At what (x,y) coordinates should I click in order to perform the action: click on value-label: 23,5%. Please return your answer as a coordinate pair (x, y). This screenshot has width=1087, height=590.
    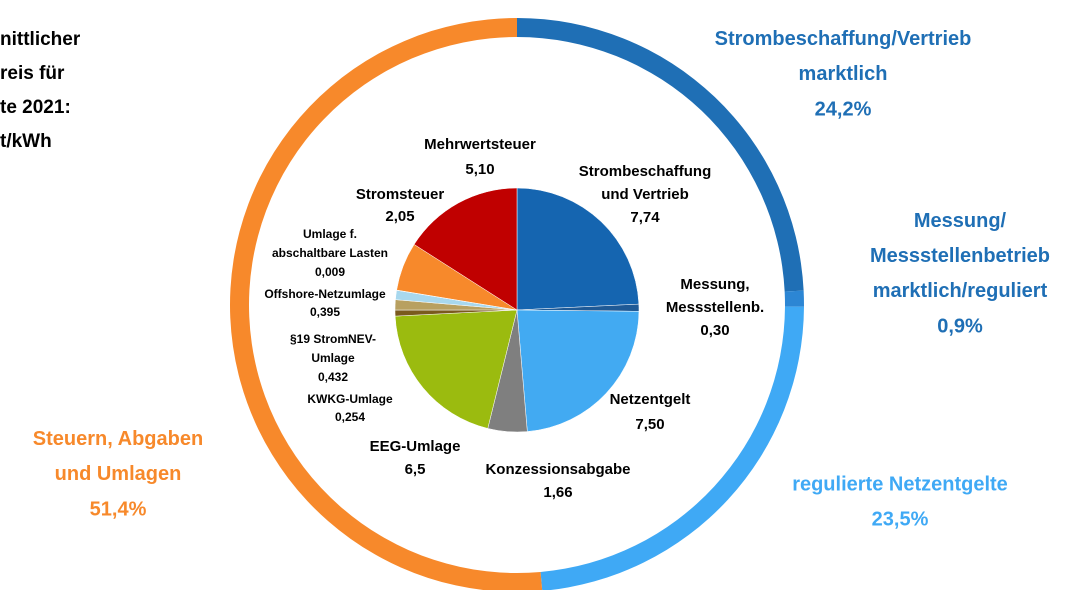
    Looking at the image, I should click on (900, 519).